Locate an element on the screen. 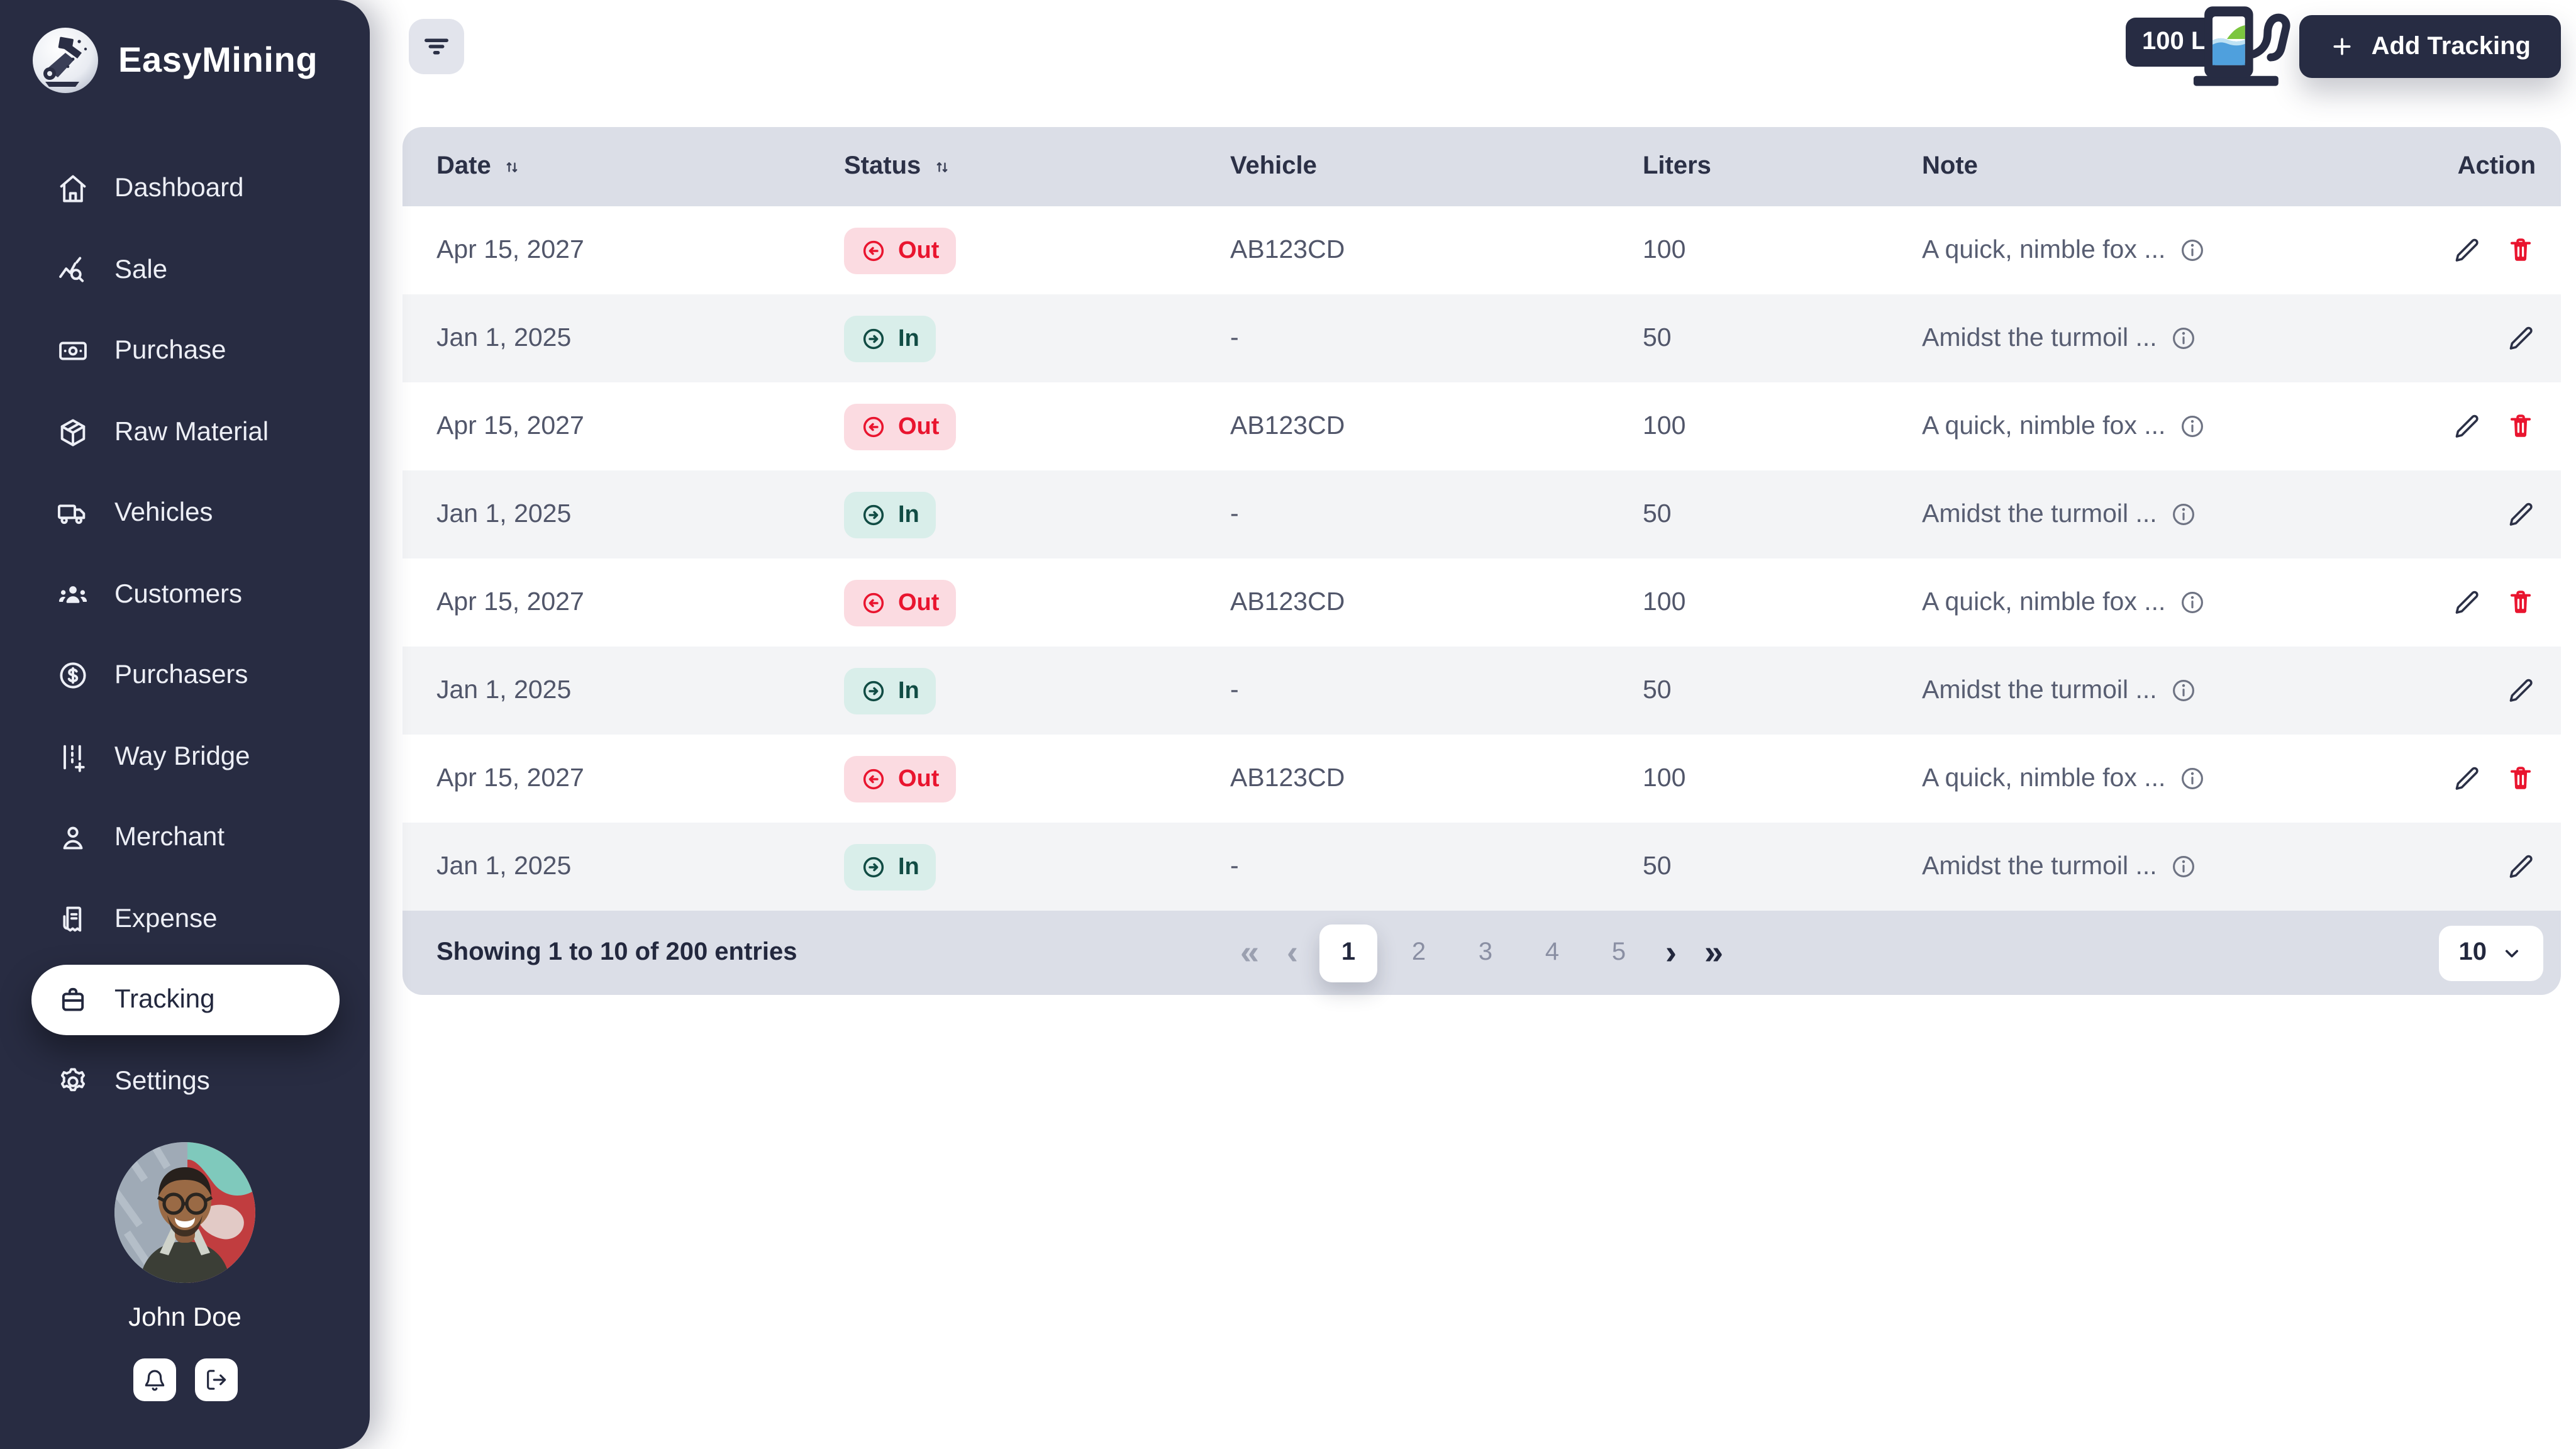 Image resolution: width=2576 pixels, height=1449 pixels. sidebar-item-vehicles: Vehicles is located at coordinates (185, 513).